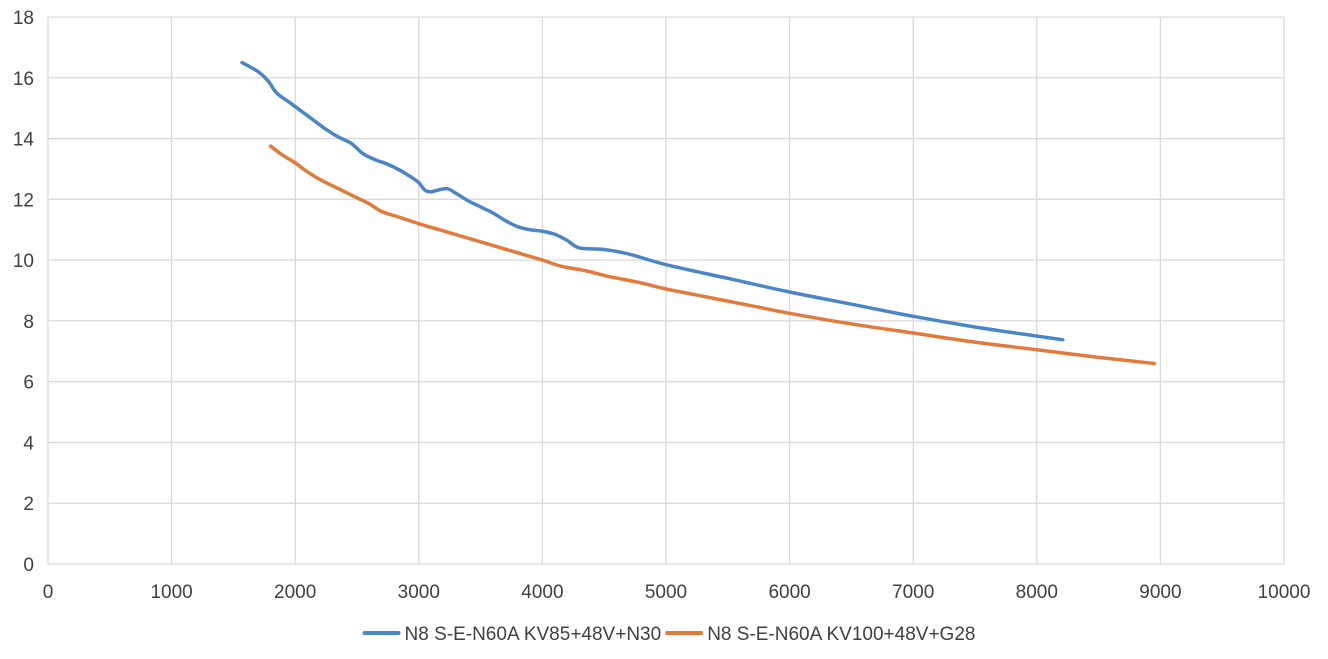  I want to click on y-tick-label: 0, so click(28, 565).